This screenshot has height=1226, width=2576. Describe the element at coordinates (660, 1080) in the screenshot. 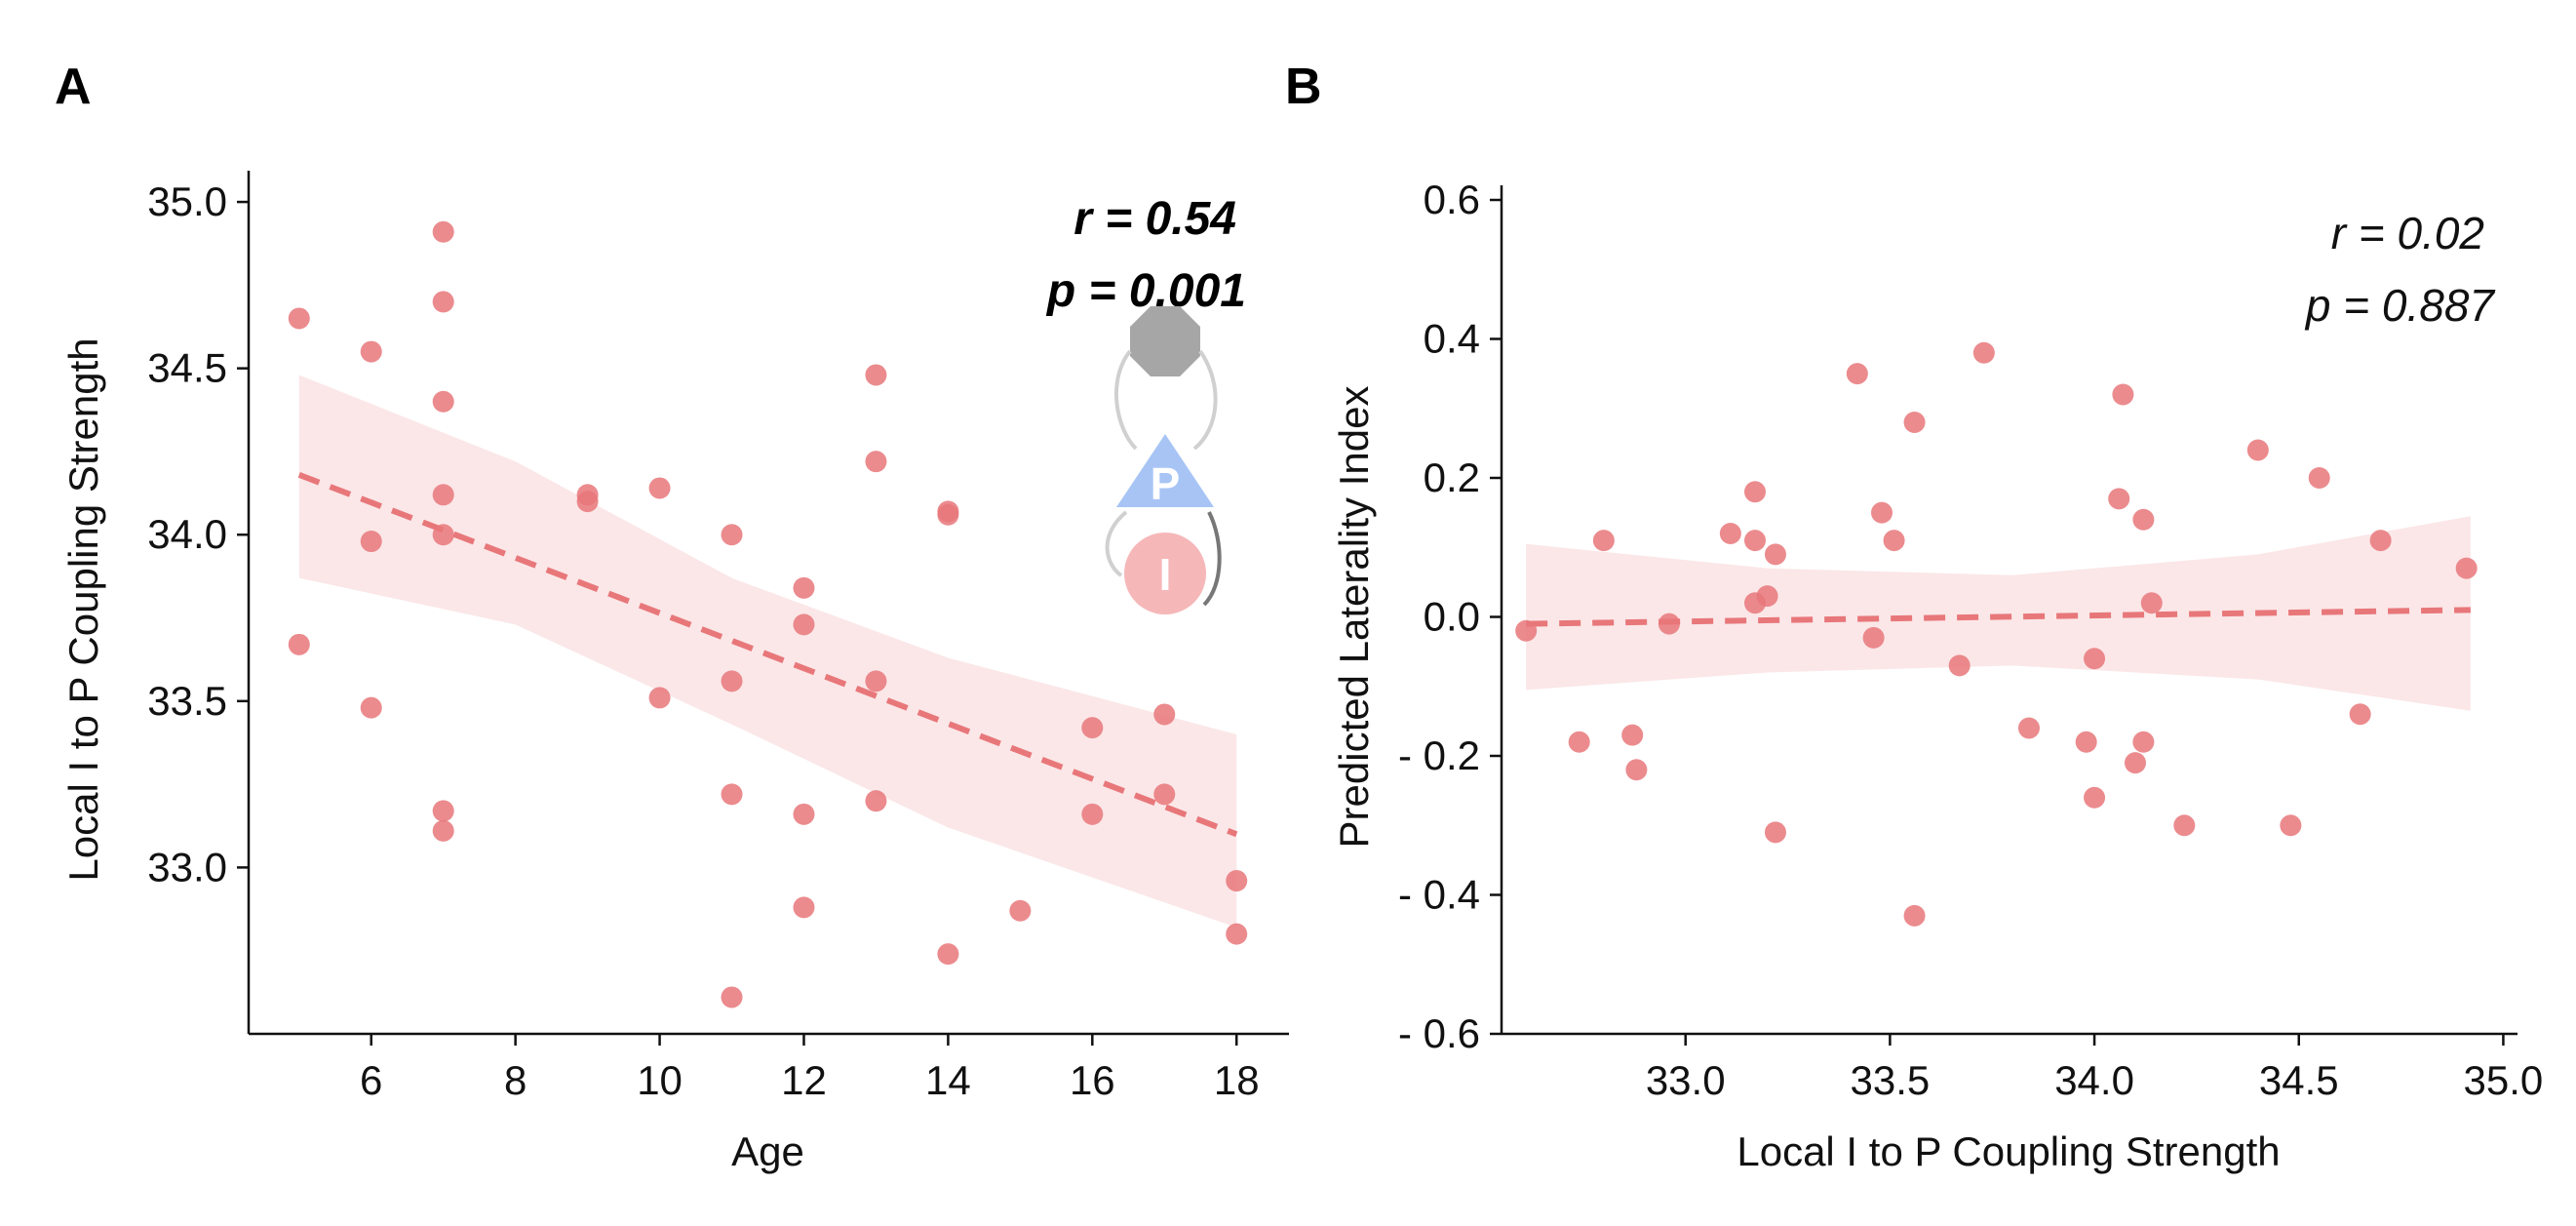

I see `x-tick-label: 10` at that location.